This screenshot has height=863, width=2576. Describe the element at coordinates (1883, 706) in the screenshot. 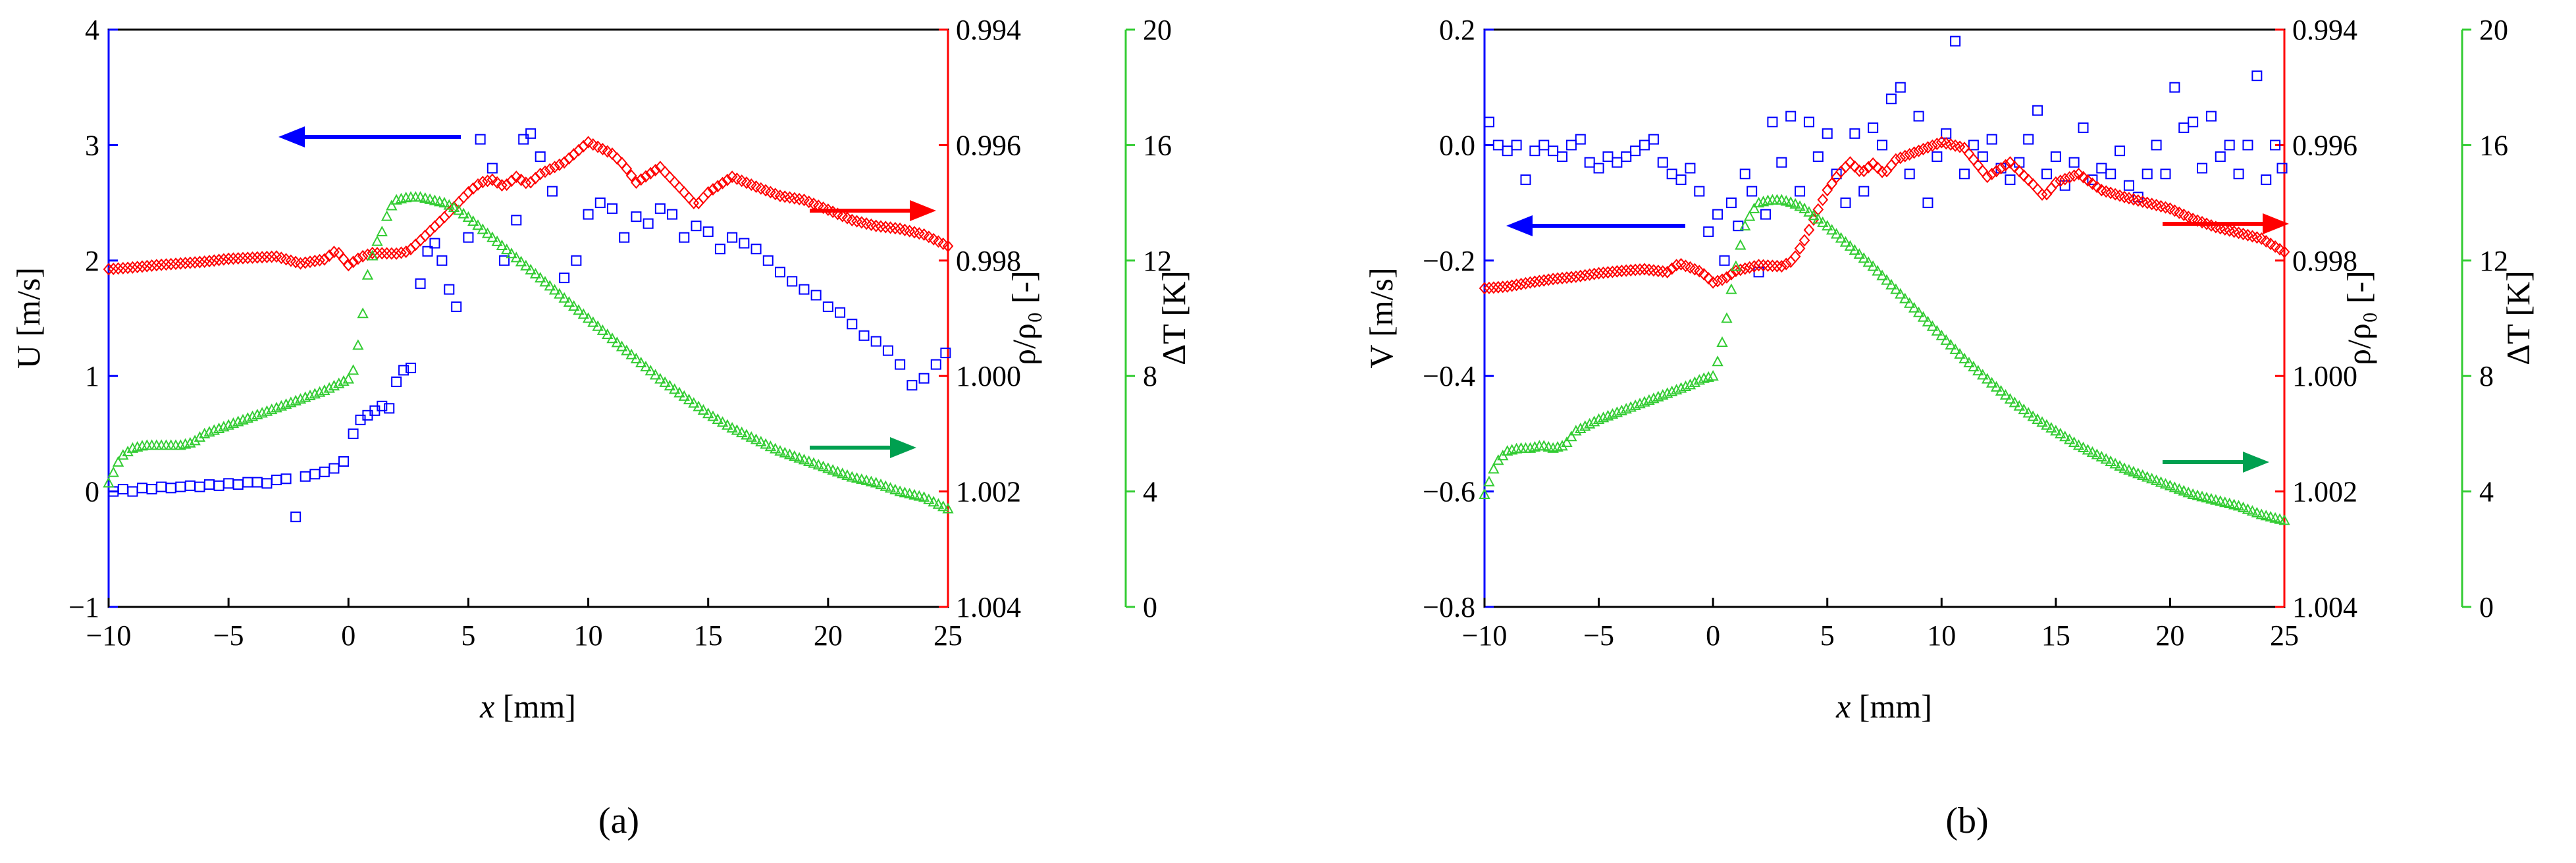

I see `x-axis-label-b: x [mm]` at that location.